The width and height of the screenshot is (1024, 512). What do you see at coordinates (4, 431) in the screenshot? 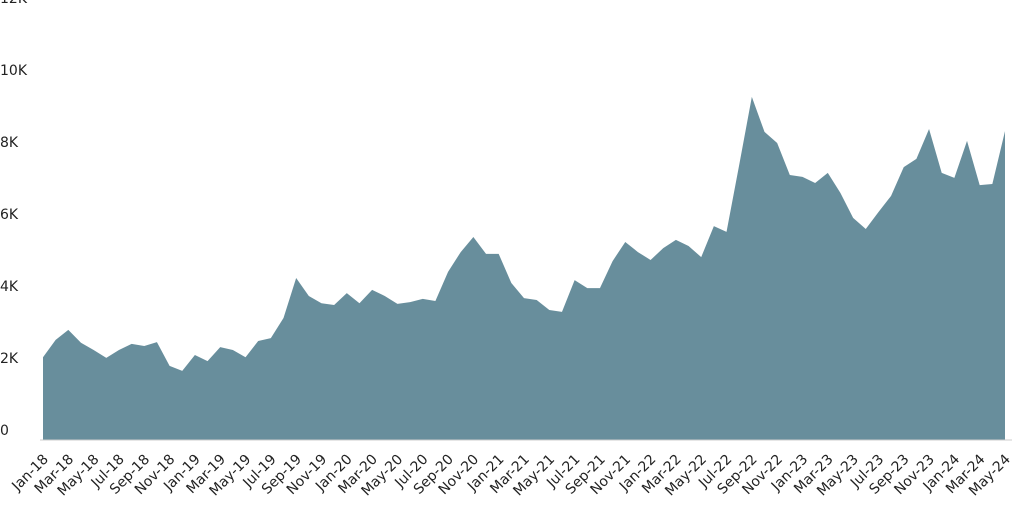
I see `y-tick-label: 0` at bounding box center [4, 431].